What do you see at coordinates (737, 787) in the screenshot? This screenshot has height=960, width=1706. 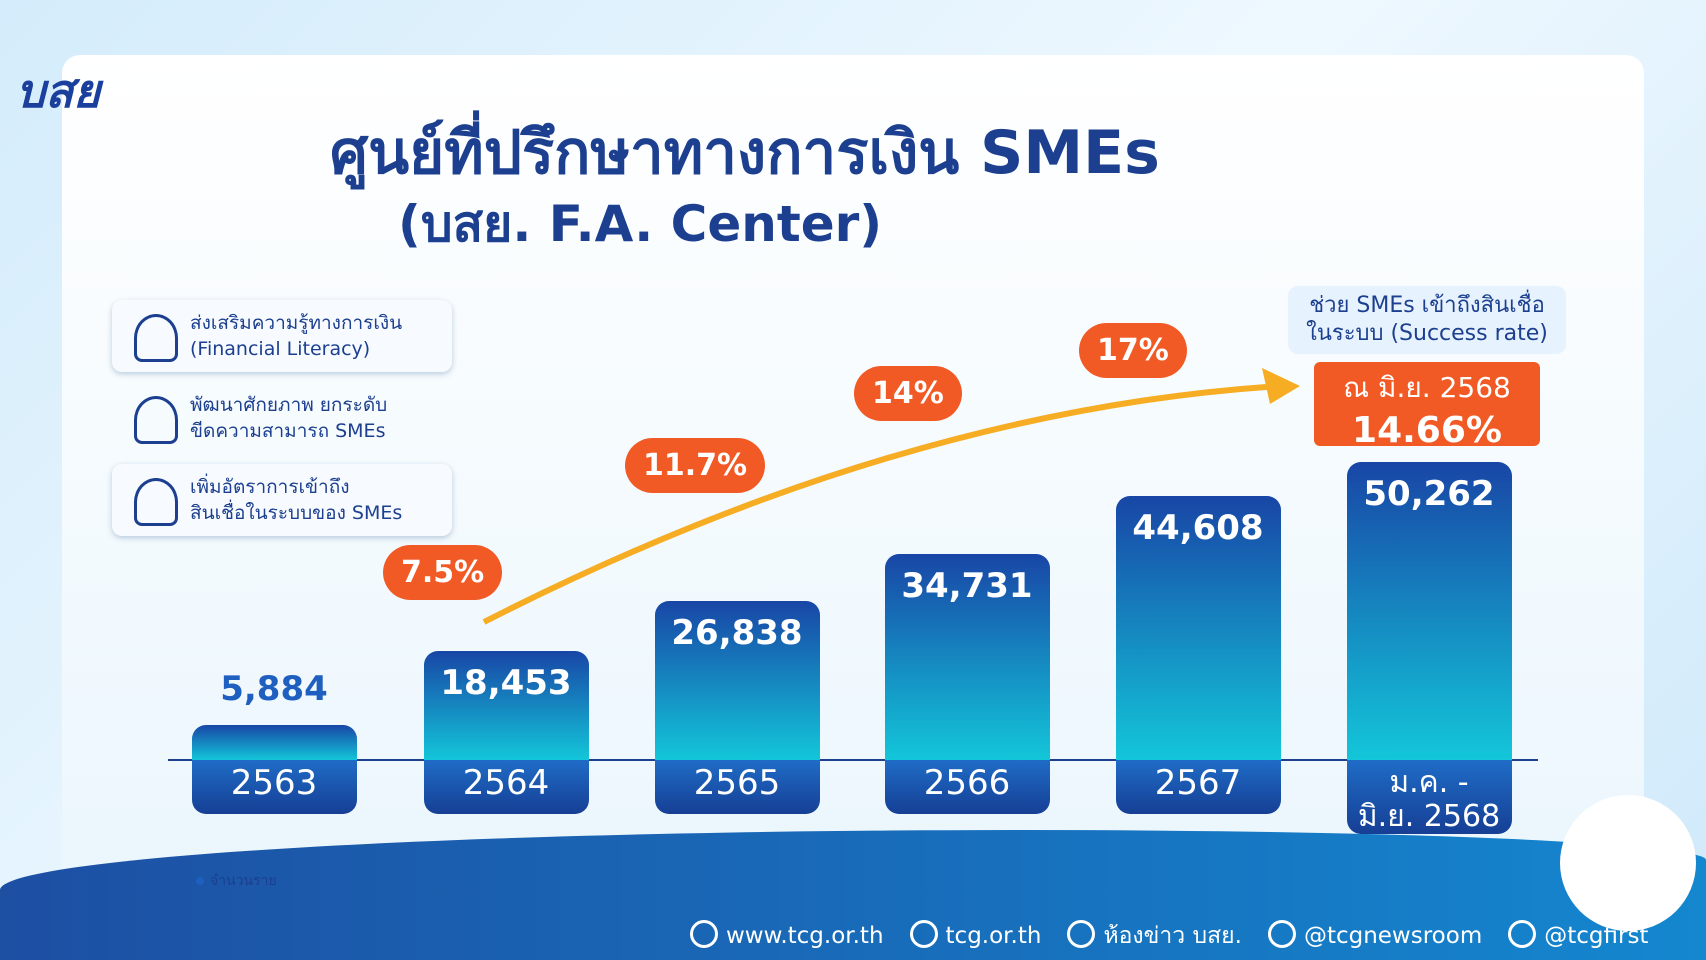 I see `category-label: 2565` at bounding box center [737, 787].